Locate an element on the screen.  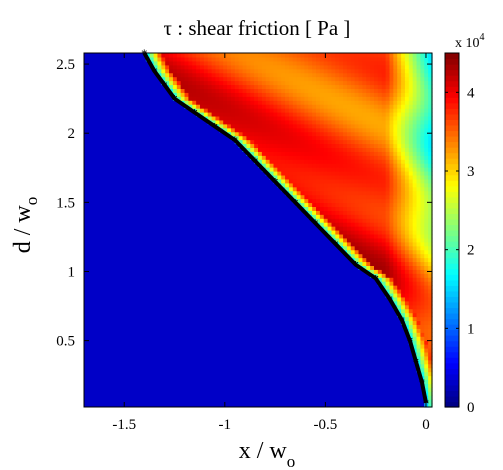
x-axis-label: x / wo is located at coordinates (267, 454).